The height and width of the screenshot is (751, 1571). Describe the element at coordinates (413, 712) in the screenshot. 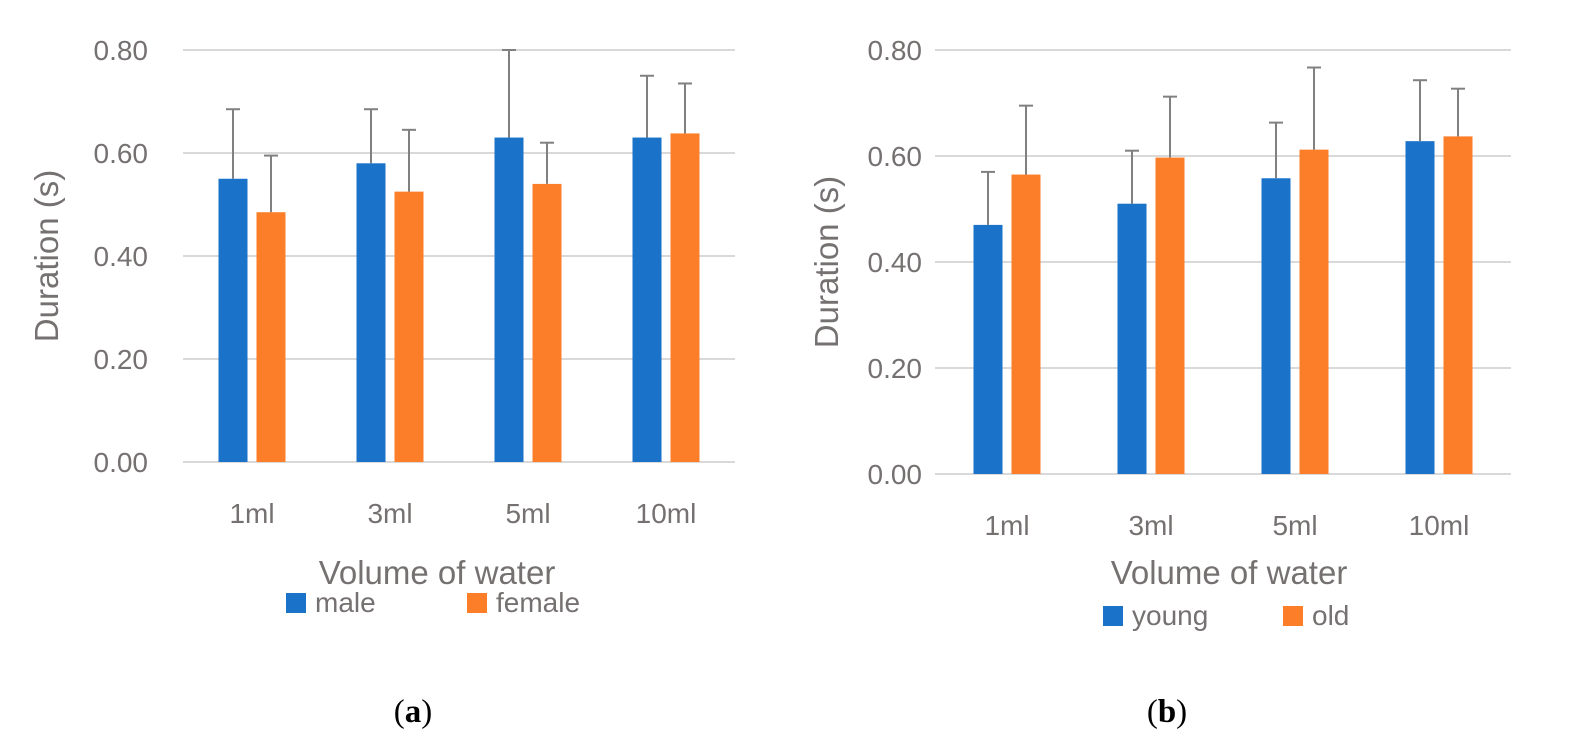

I see `panel-label-a: (a)` at that location.